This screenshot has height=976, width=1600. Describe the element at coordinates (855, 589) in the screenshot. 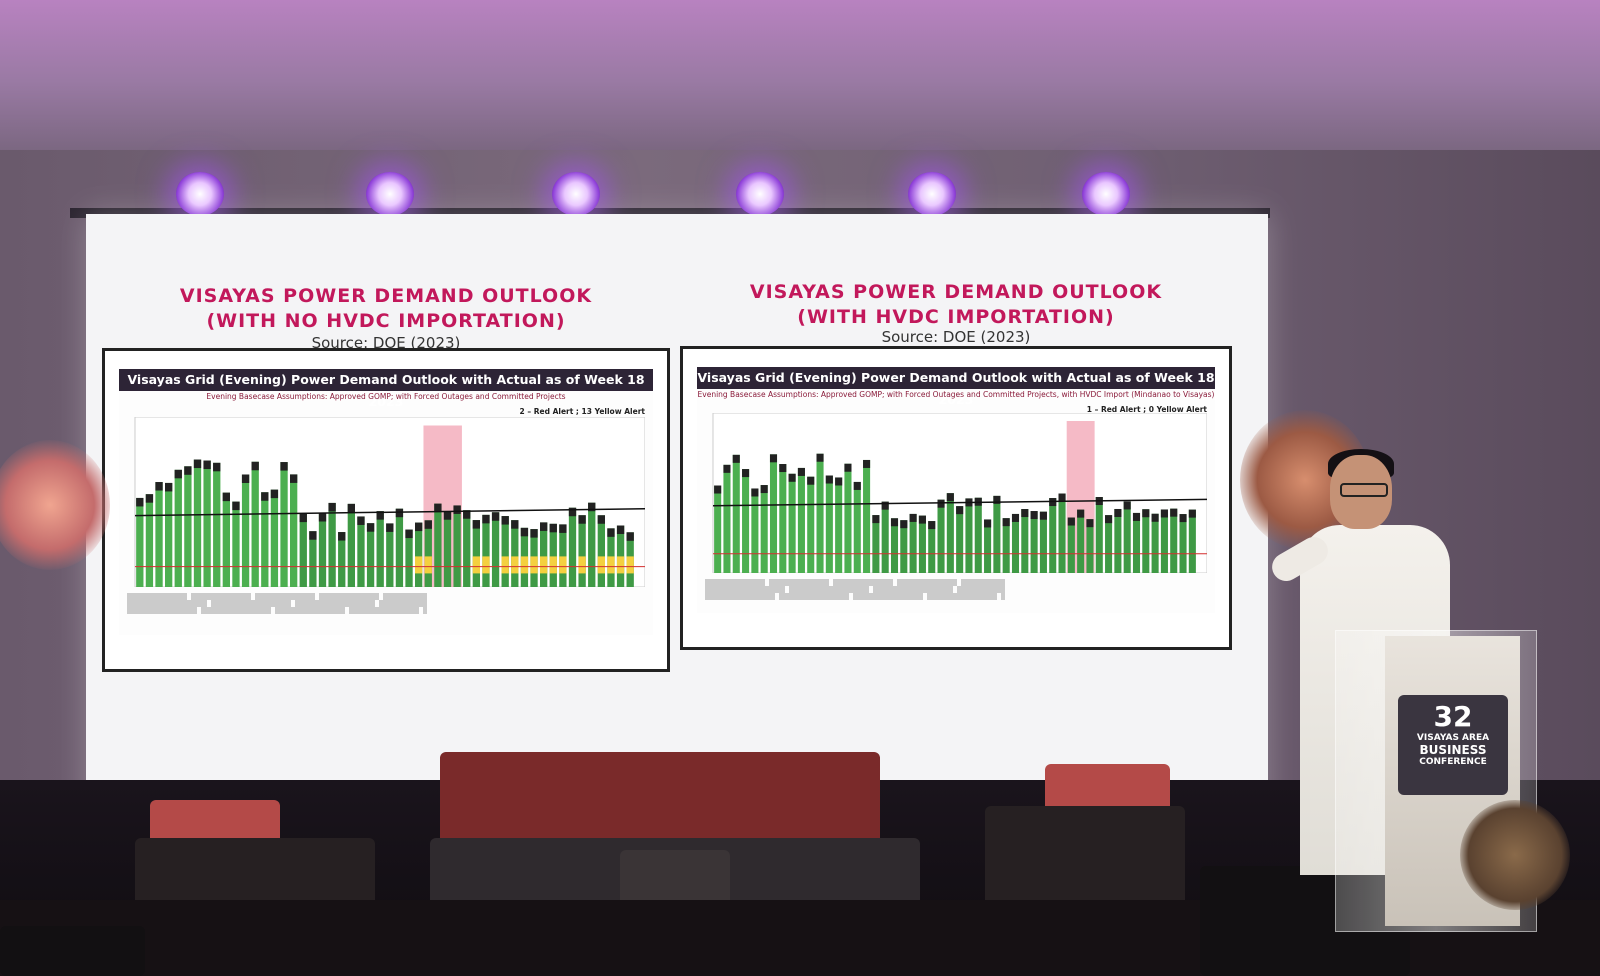

I see `chart-notes` at that location.